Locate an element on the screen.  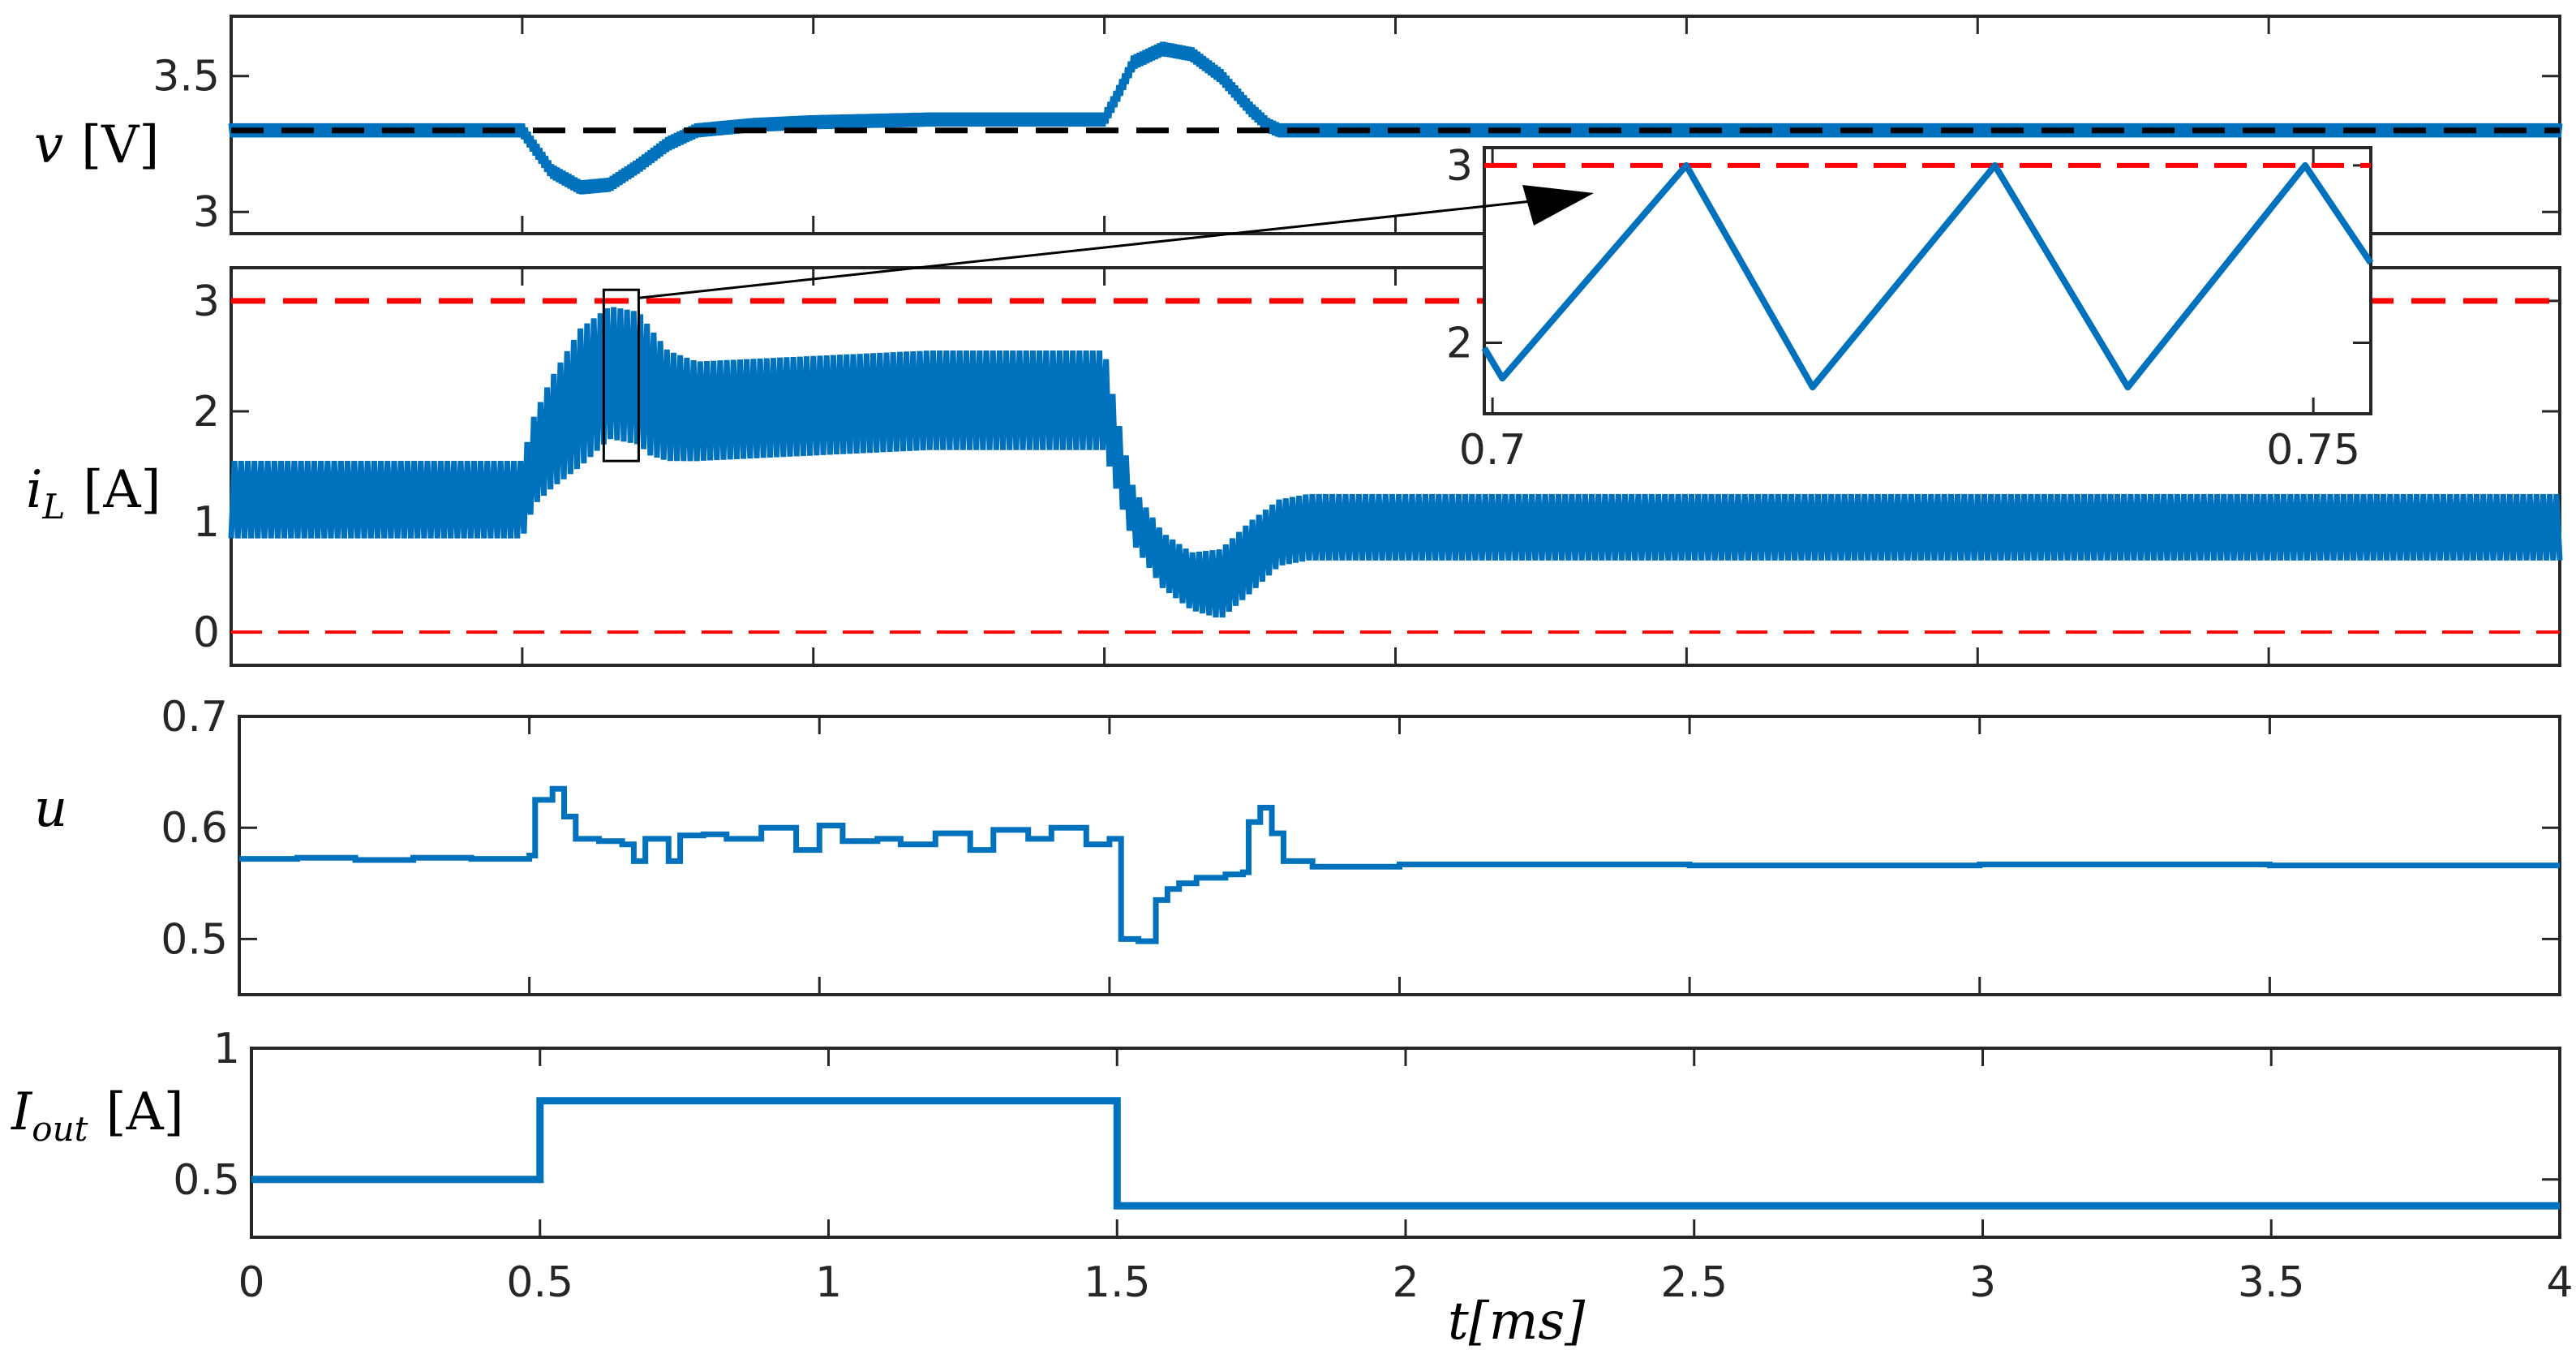
zoom-annotation is located at coordinates (1098, 324).